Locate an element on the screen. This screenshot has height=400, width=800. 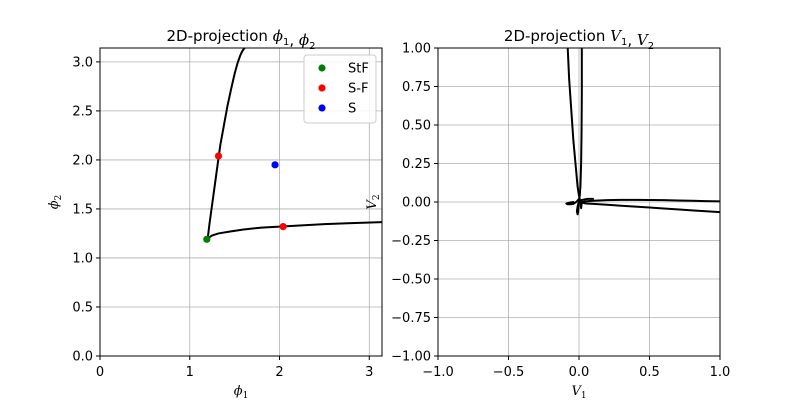
y-tick-label: 2.5 is located at coordinates (82, 111).